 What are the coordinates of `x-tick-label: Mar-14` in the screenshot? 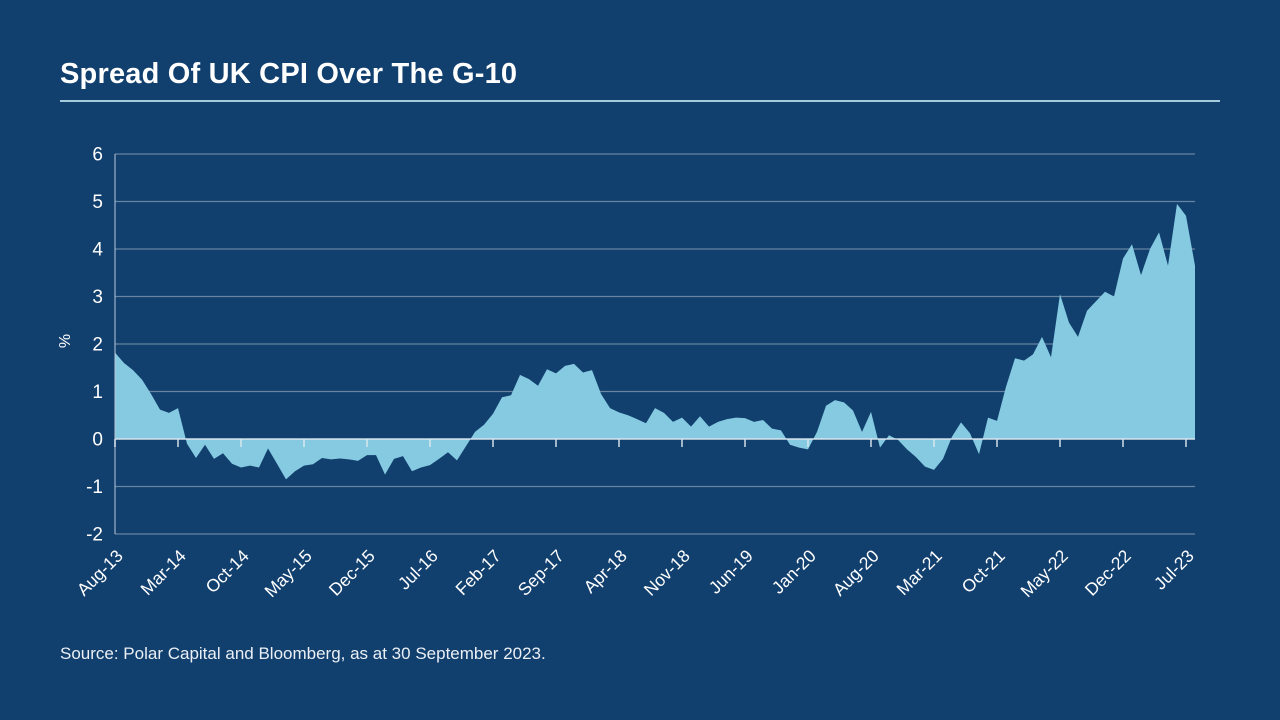 It's located at (163, 573).